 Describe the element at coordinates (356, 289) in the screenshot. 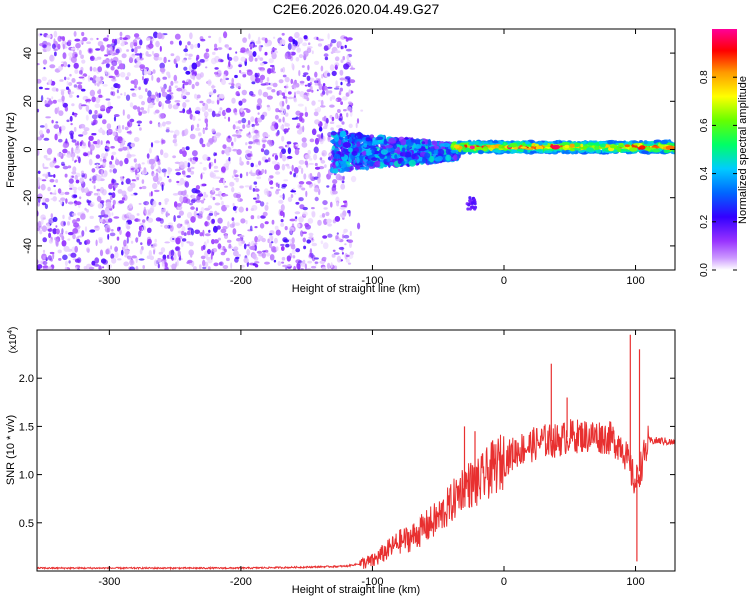

I see `spectrogram-x-label: Height of straight line (km)` at that location.